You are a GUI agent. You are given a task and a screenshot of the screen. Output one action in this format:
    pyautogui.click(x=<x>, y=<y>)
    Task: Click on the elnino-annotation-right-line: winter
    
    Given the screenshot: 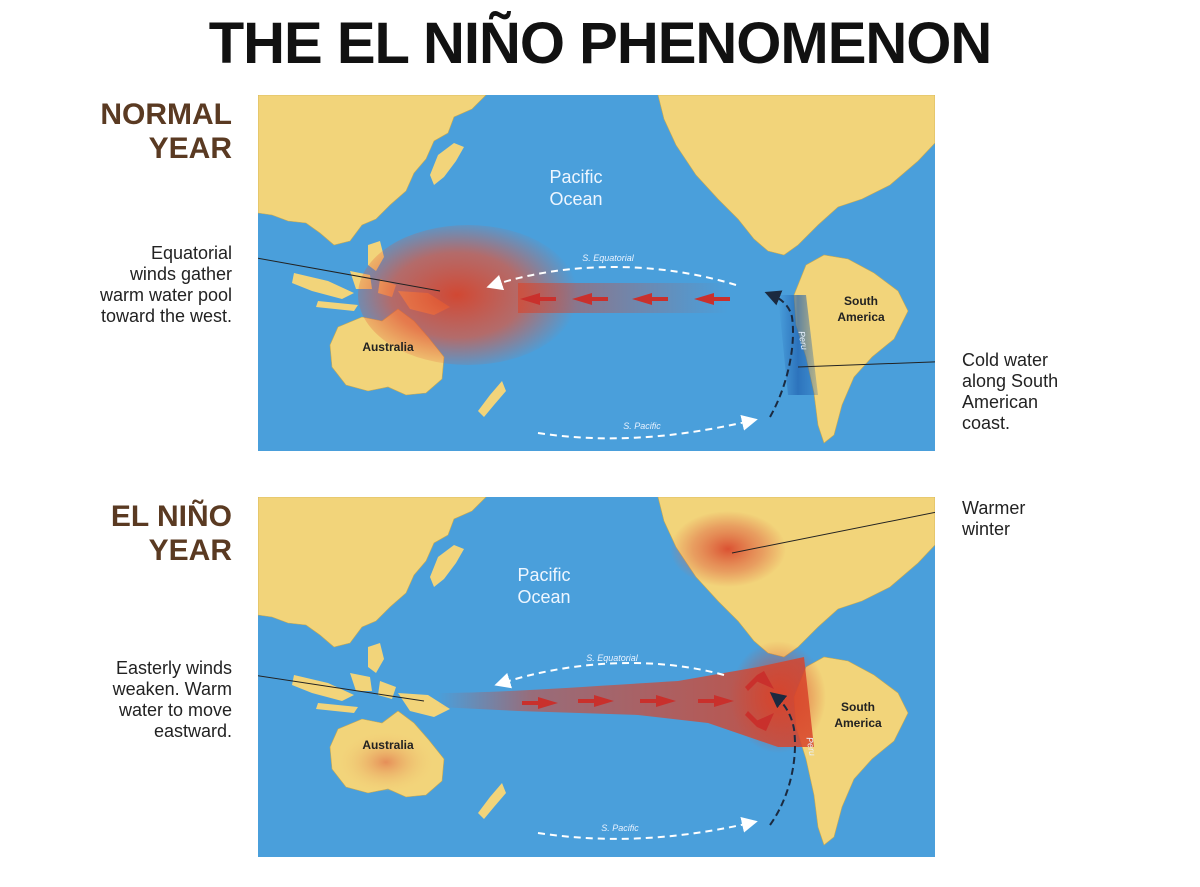 What is the action you would take?
    pyautogui.click(x=986, y=529)
    